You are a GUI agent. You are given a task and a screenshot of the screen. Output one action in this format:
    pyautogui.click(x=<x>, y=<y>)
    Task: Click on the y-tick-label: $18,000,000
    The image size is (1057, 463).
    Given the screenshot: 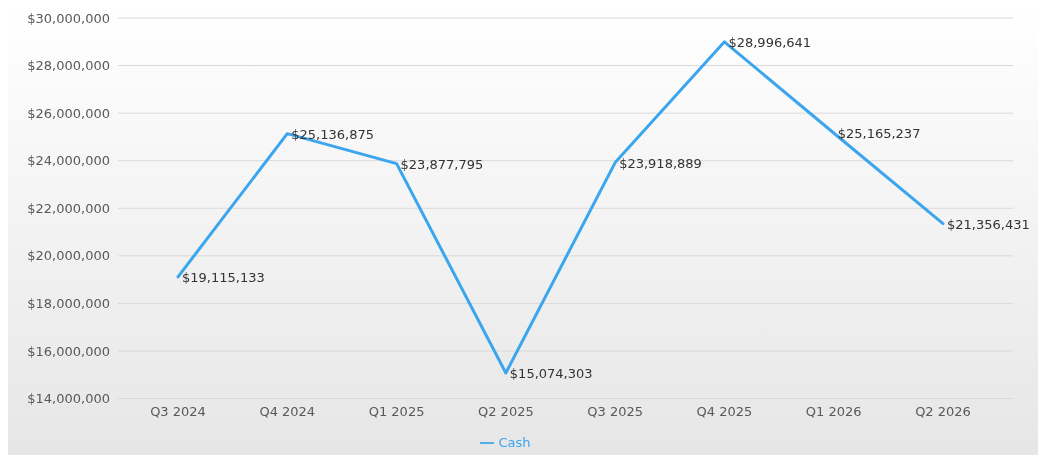 What is the action you would take?
    pyautogui.click(x=68, y=303)
    